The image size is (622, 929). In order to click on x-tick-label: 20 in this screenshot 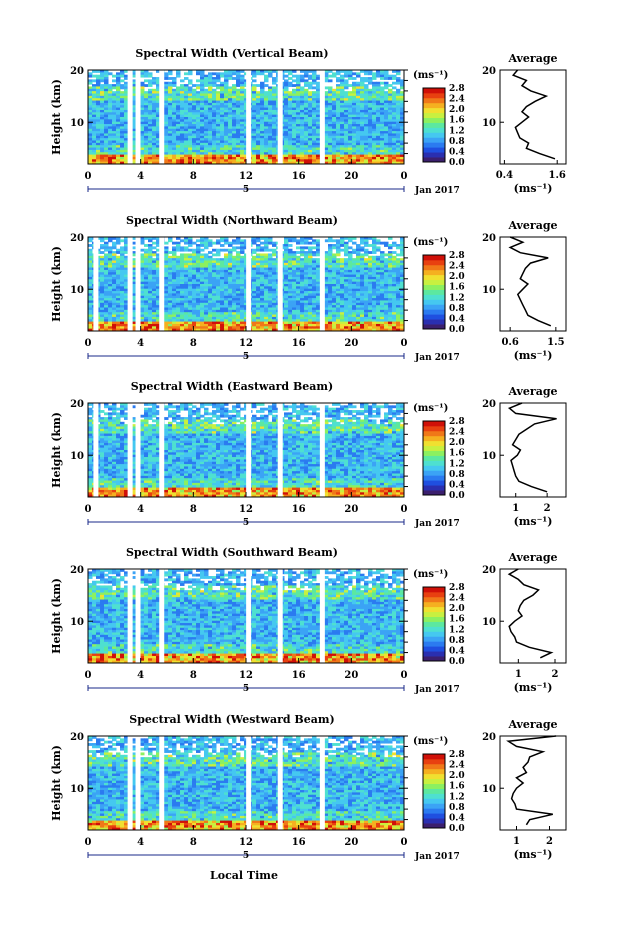, I will do `click(351, 176)`.